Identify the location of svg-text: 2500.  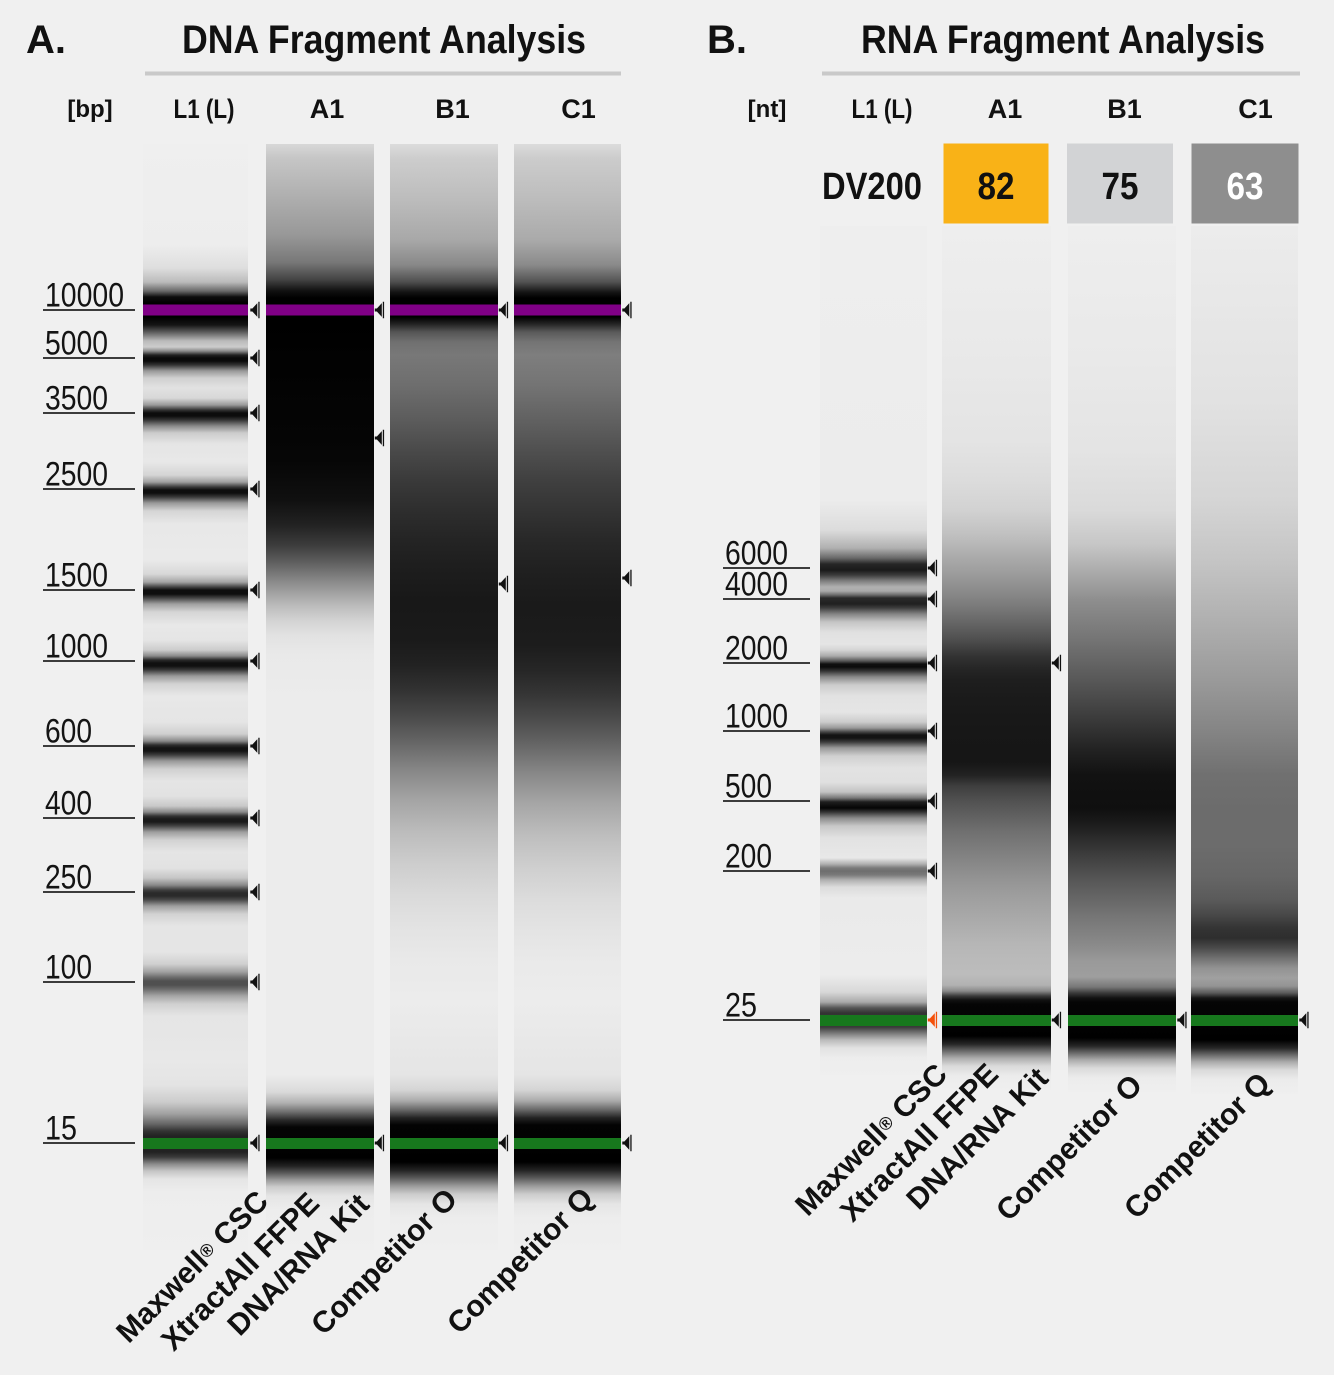
(76, 475).